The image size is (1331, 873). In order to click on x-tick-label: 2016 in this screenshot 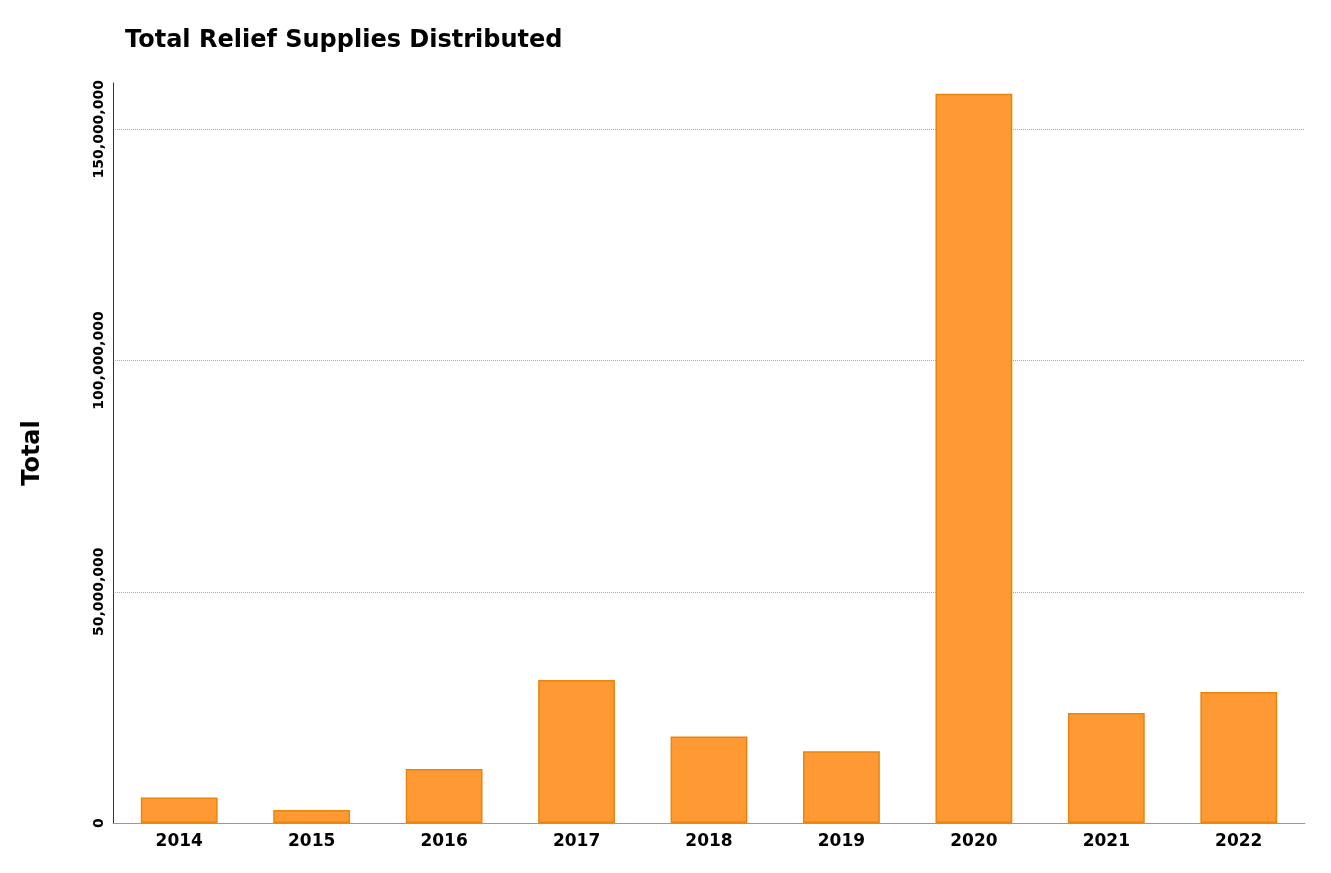, I will do `click(444, 839)`.